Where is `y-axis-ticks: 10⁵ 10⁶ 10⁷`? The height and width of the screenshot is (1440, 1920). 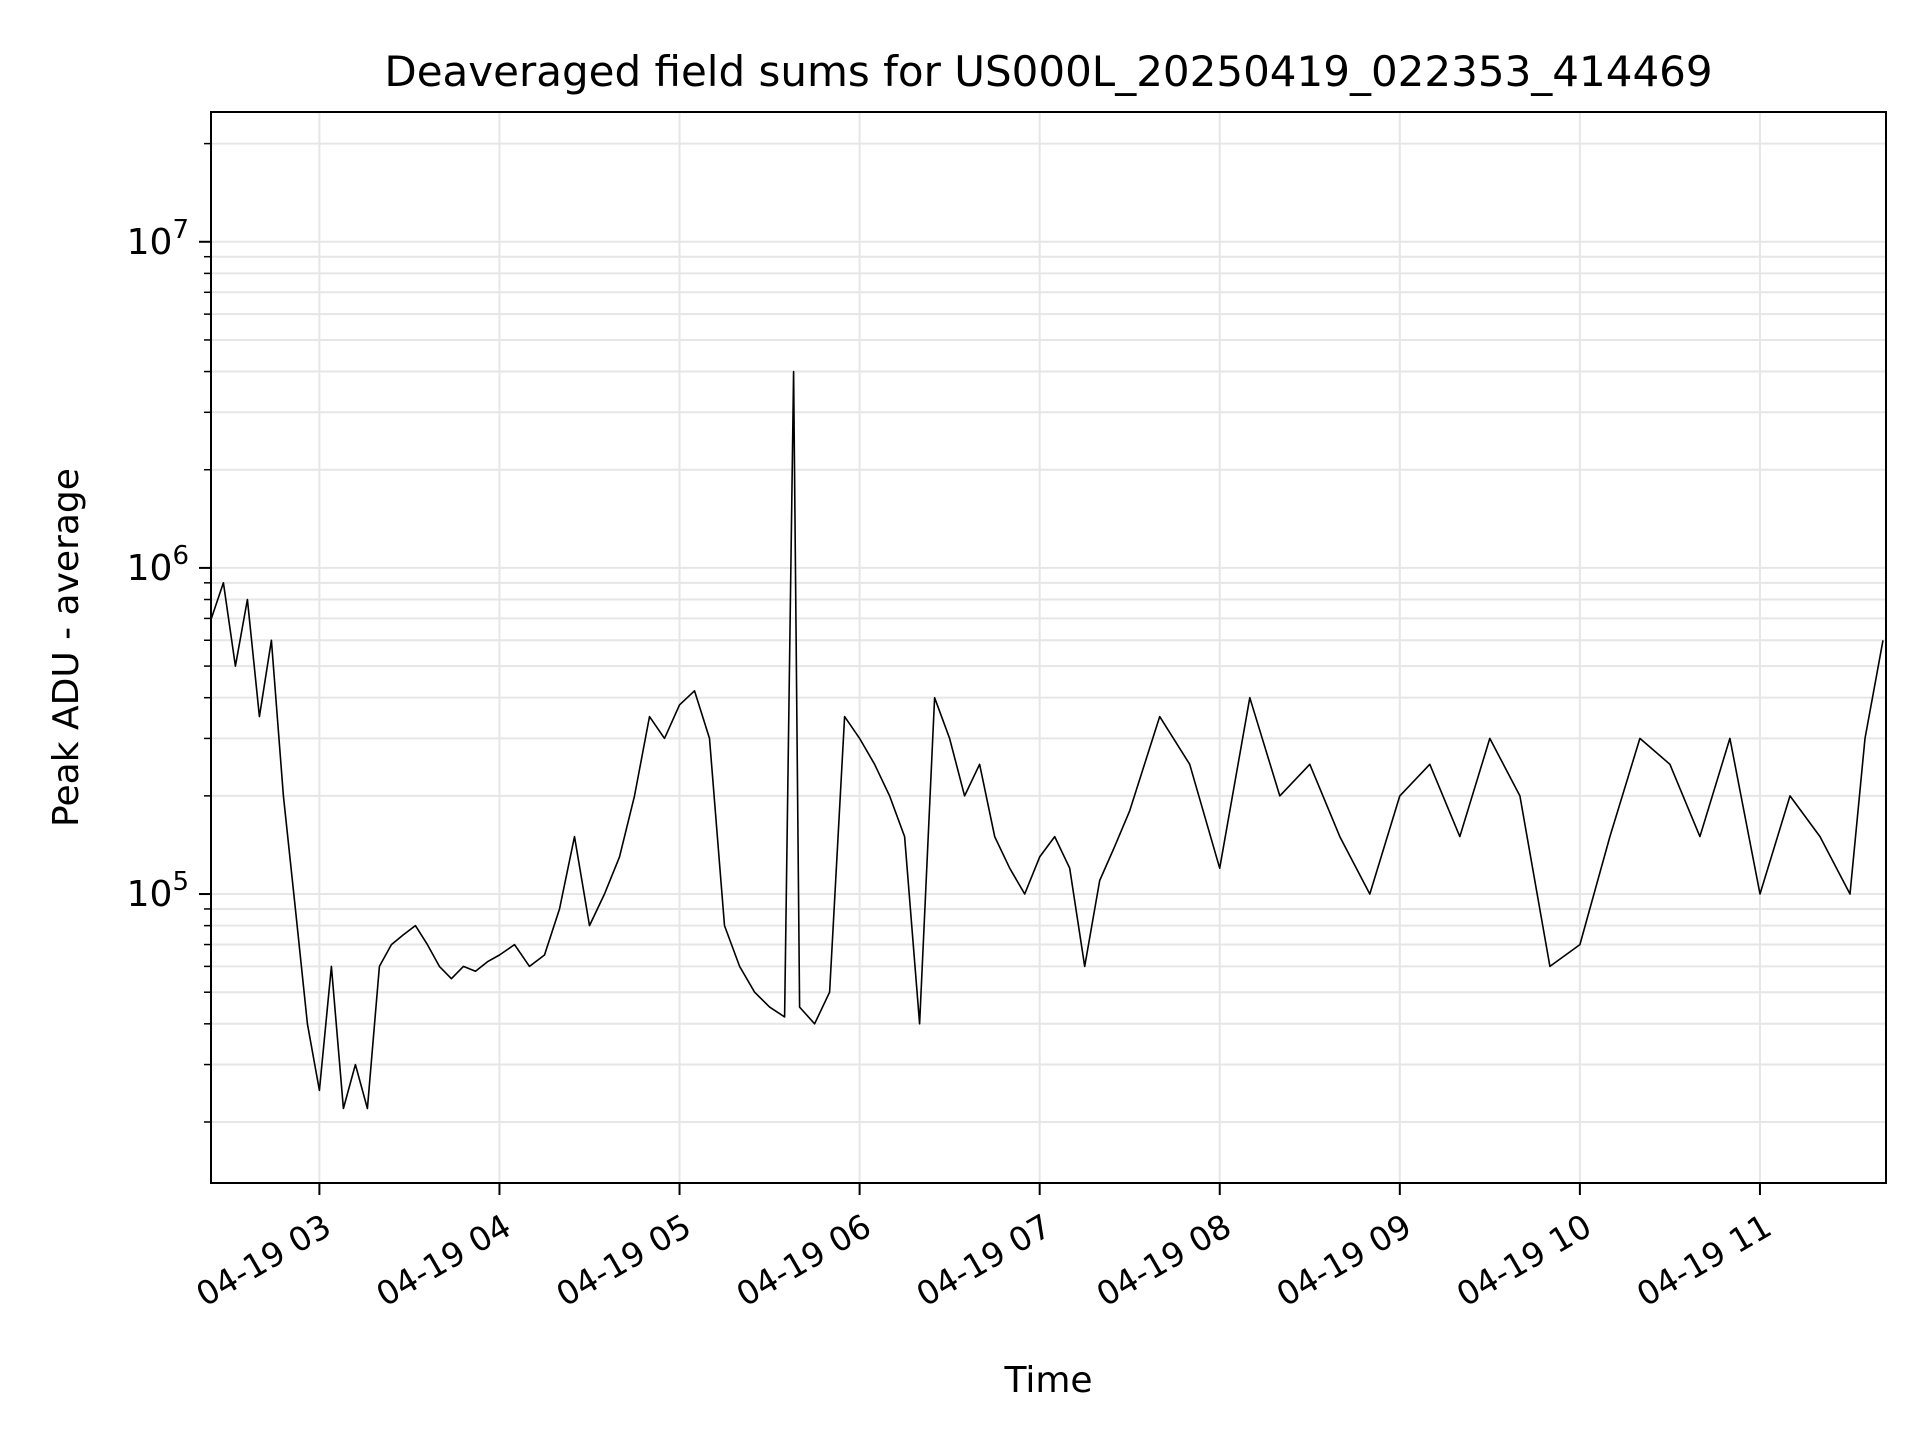 y-axis-ticks: 10⁵ 10⁶ 10⁷ is located at coordinates (169, 632).